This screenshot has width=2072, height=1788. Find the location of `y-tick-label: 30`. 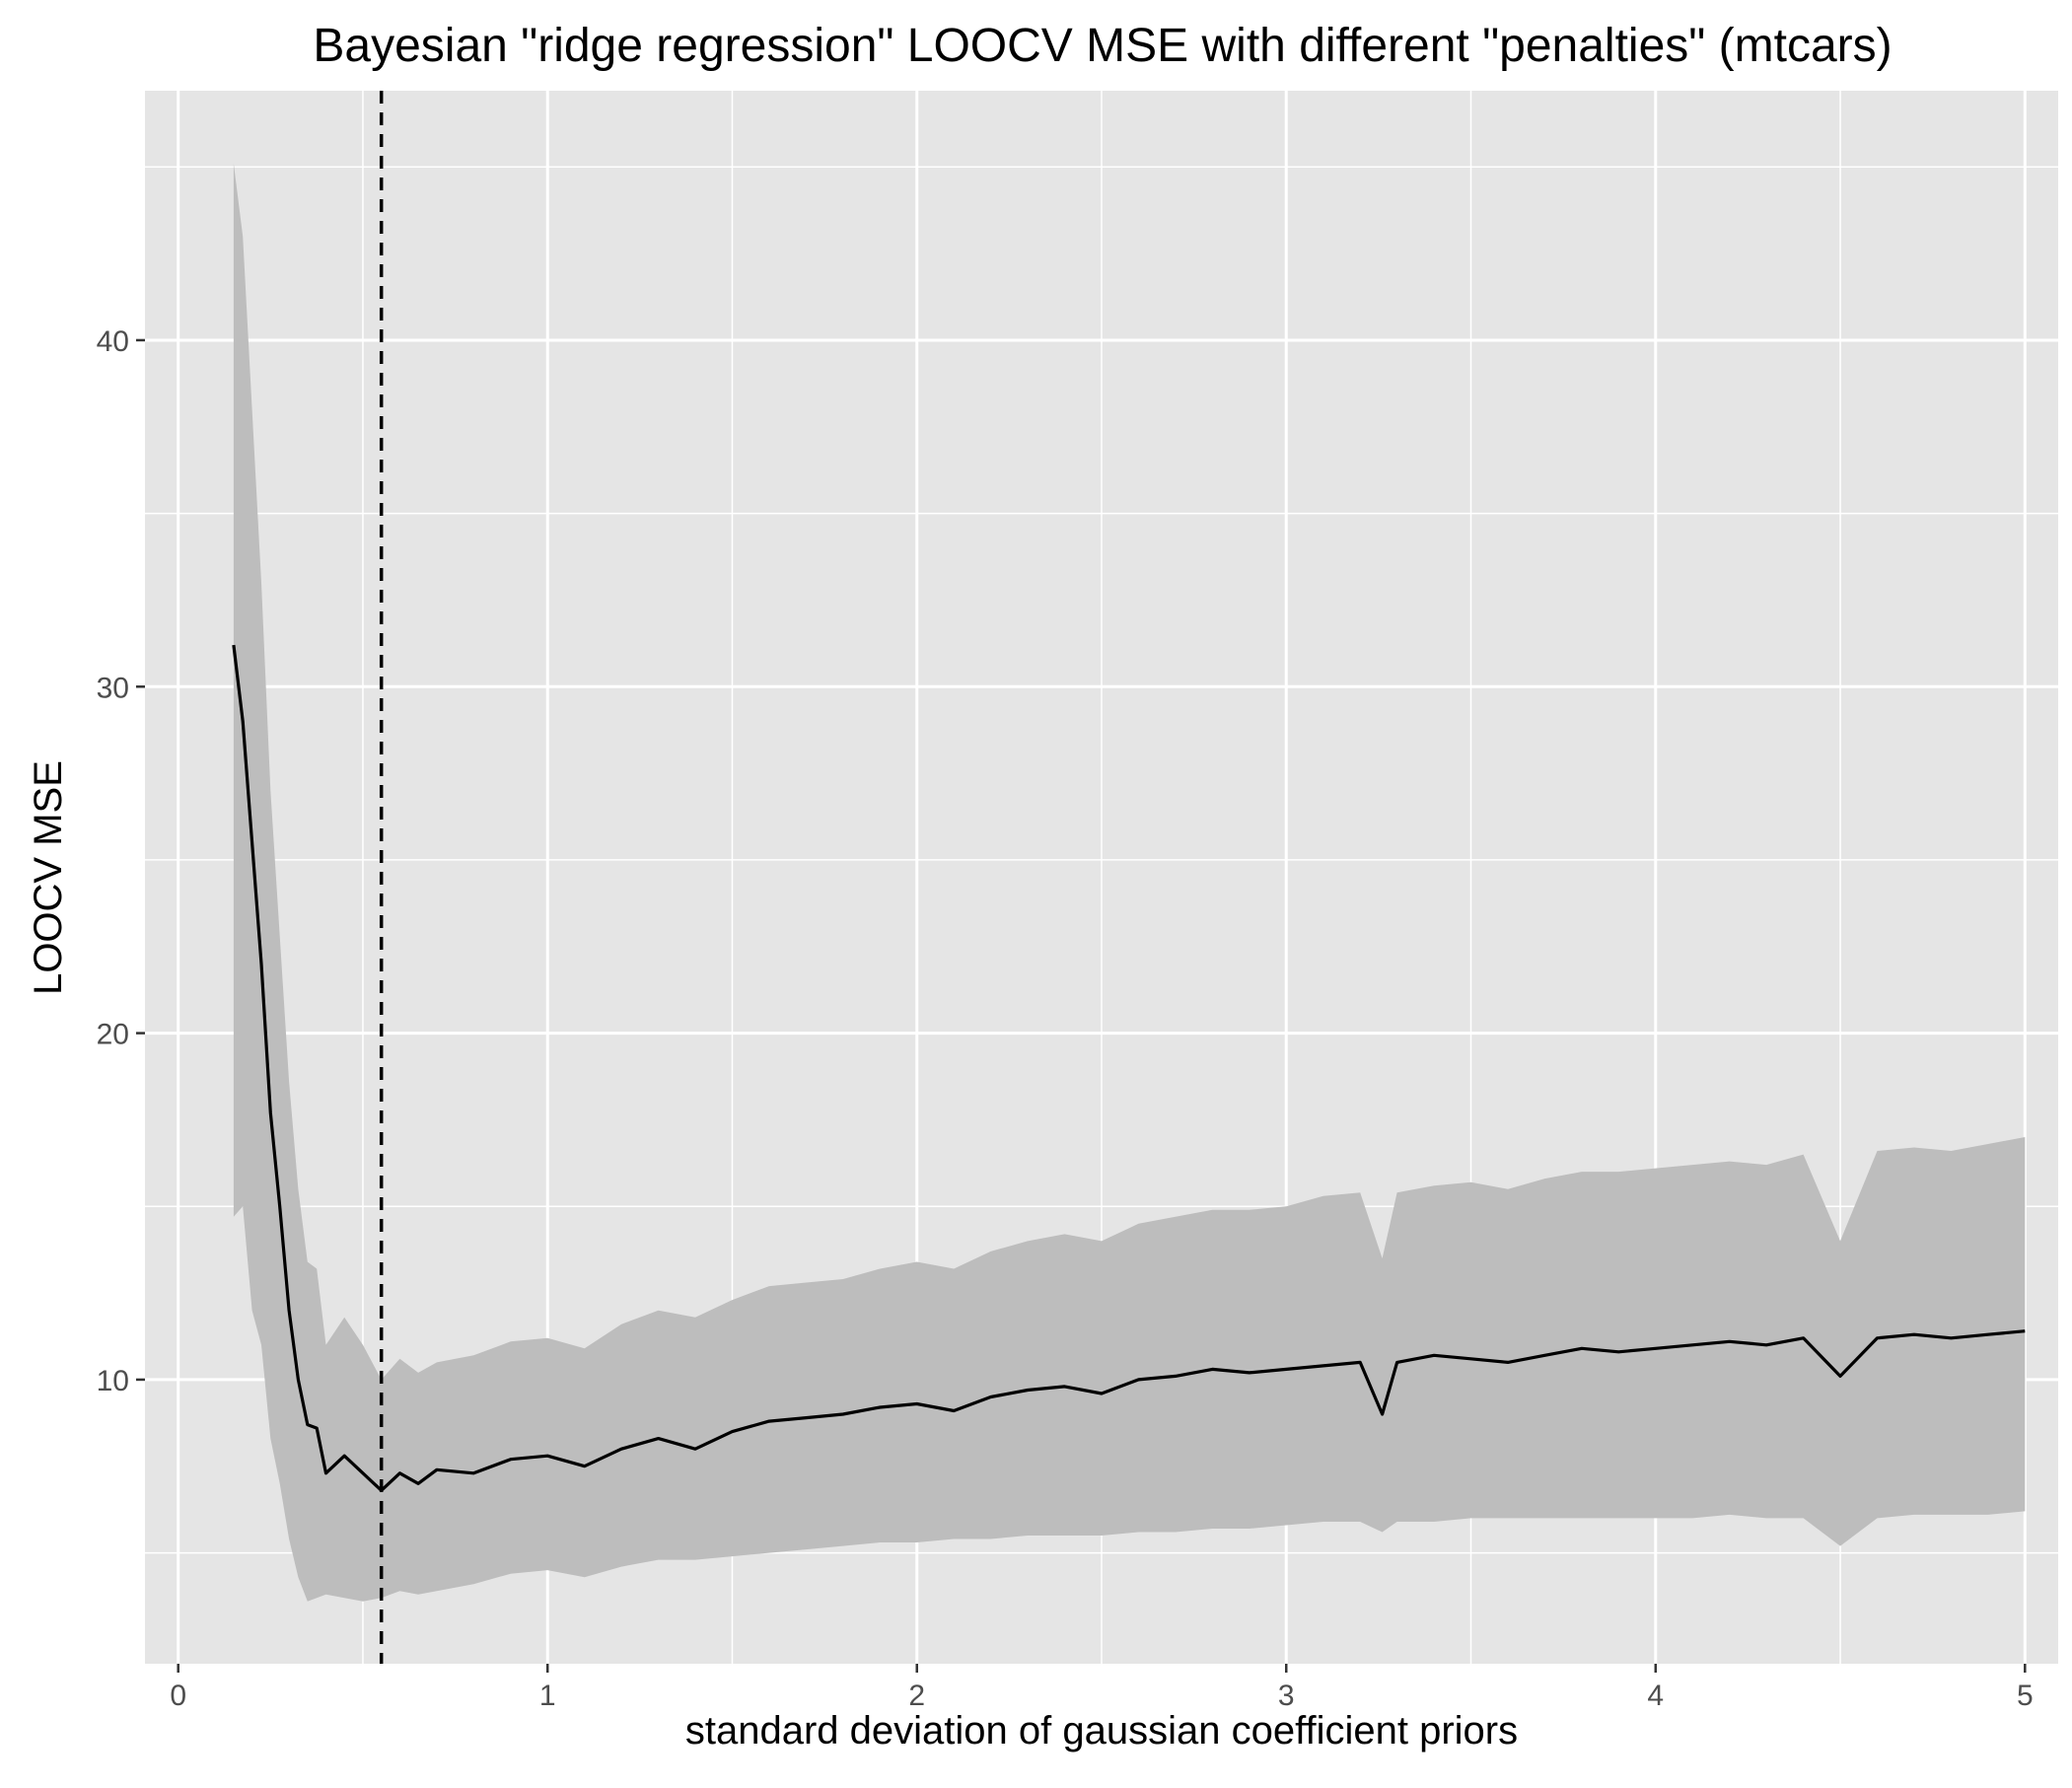

y-tick-label: 30 is located at coordinates (113, 688).